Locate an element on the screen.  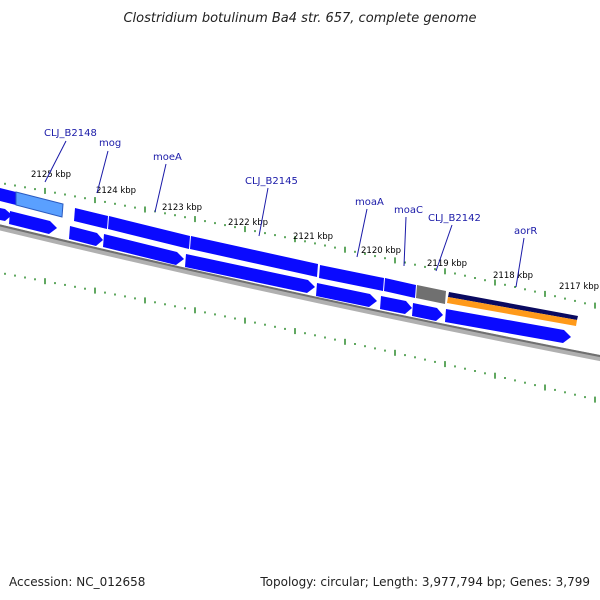
gene-label-clj-b2145: CLJ_B2145 is located at coordinates (271, 181).